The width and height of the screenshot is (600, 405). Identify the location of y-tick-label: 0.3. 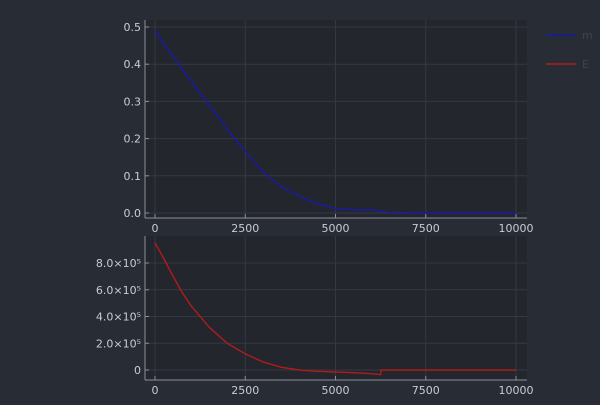
(133, 101).